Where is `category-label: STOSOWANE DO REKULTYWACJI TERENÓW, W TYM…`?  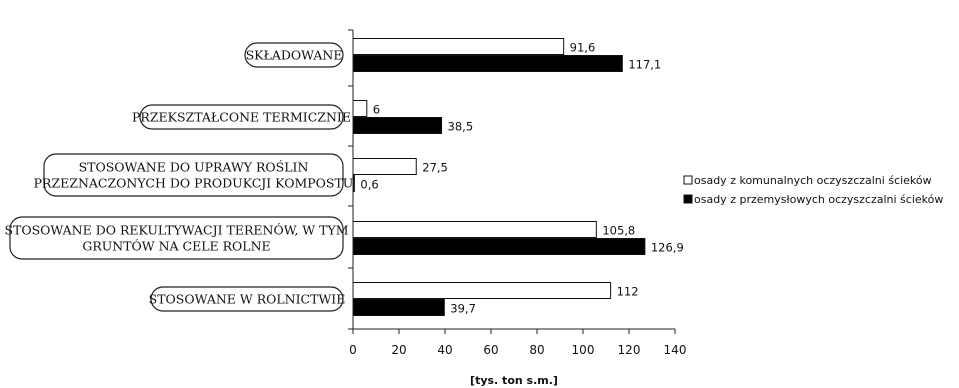
category-label: STOSOWANE DO REKULTYWACJI TERENÓW, W TYM… is located at coordinates (176, 238).